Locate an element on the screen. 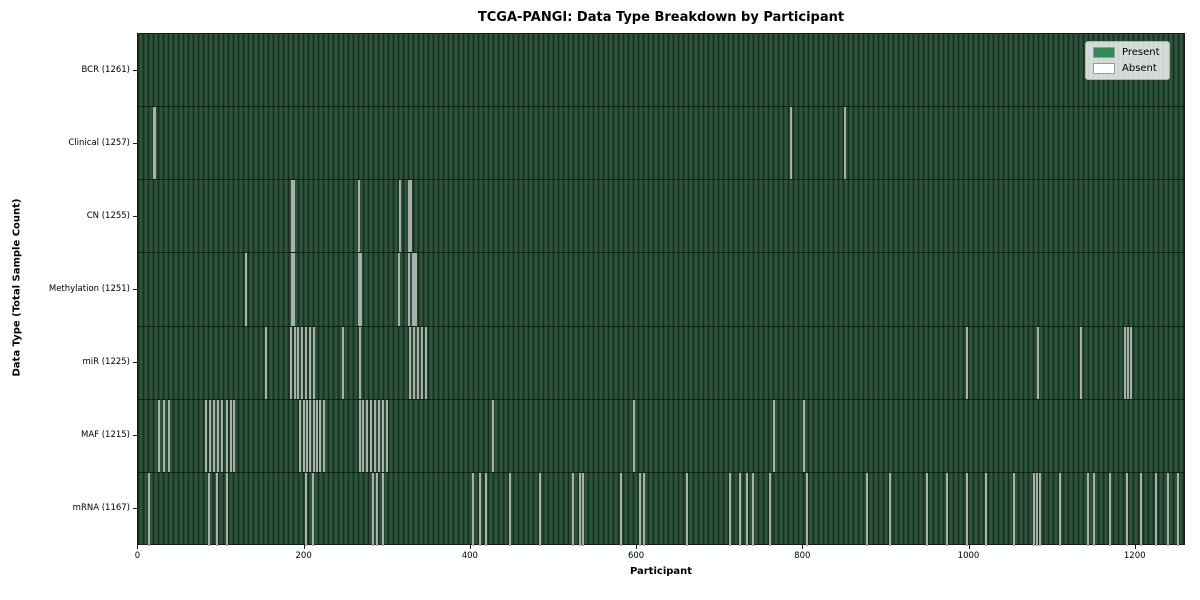  x-axis-label: Participant is located at coordinates (661, 571).